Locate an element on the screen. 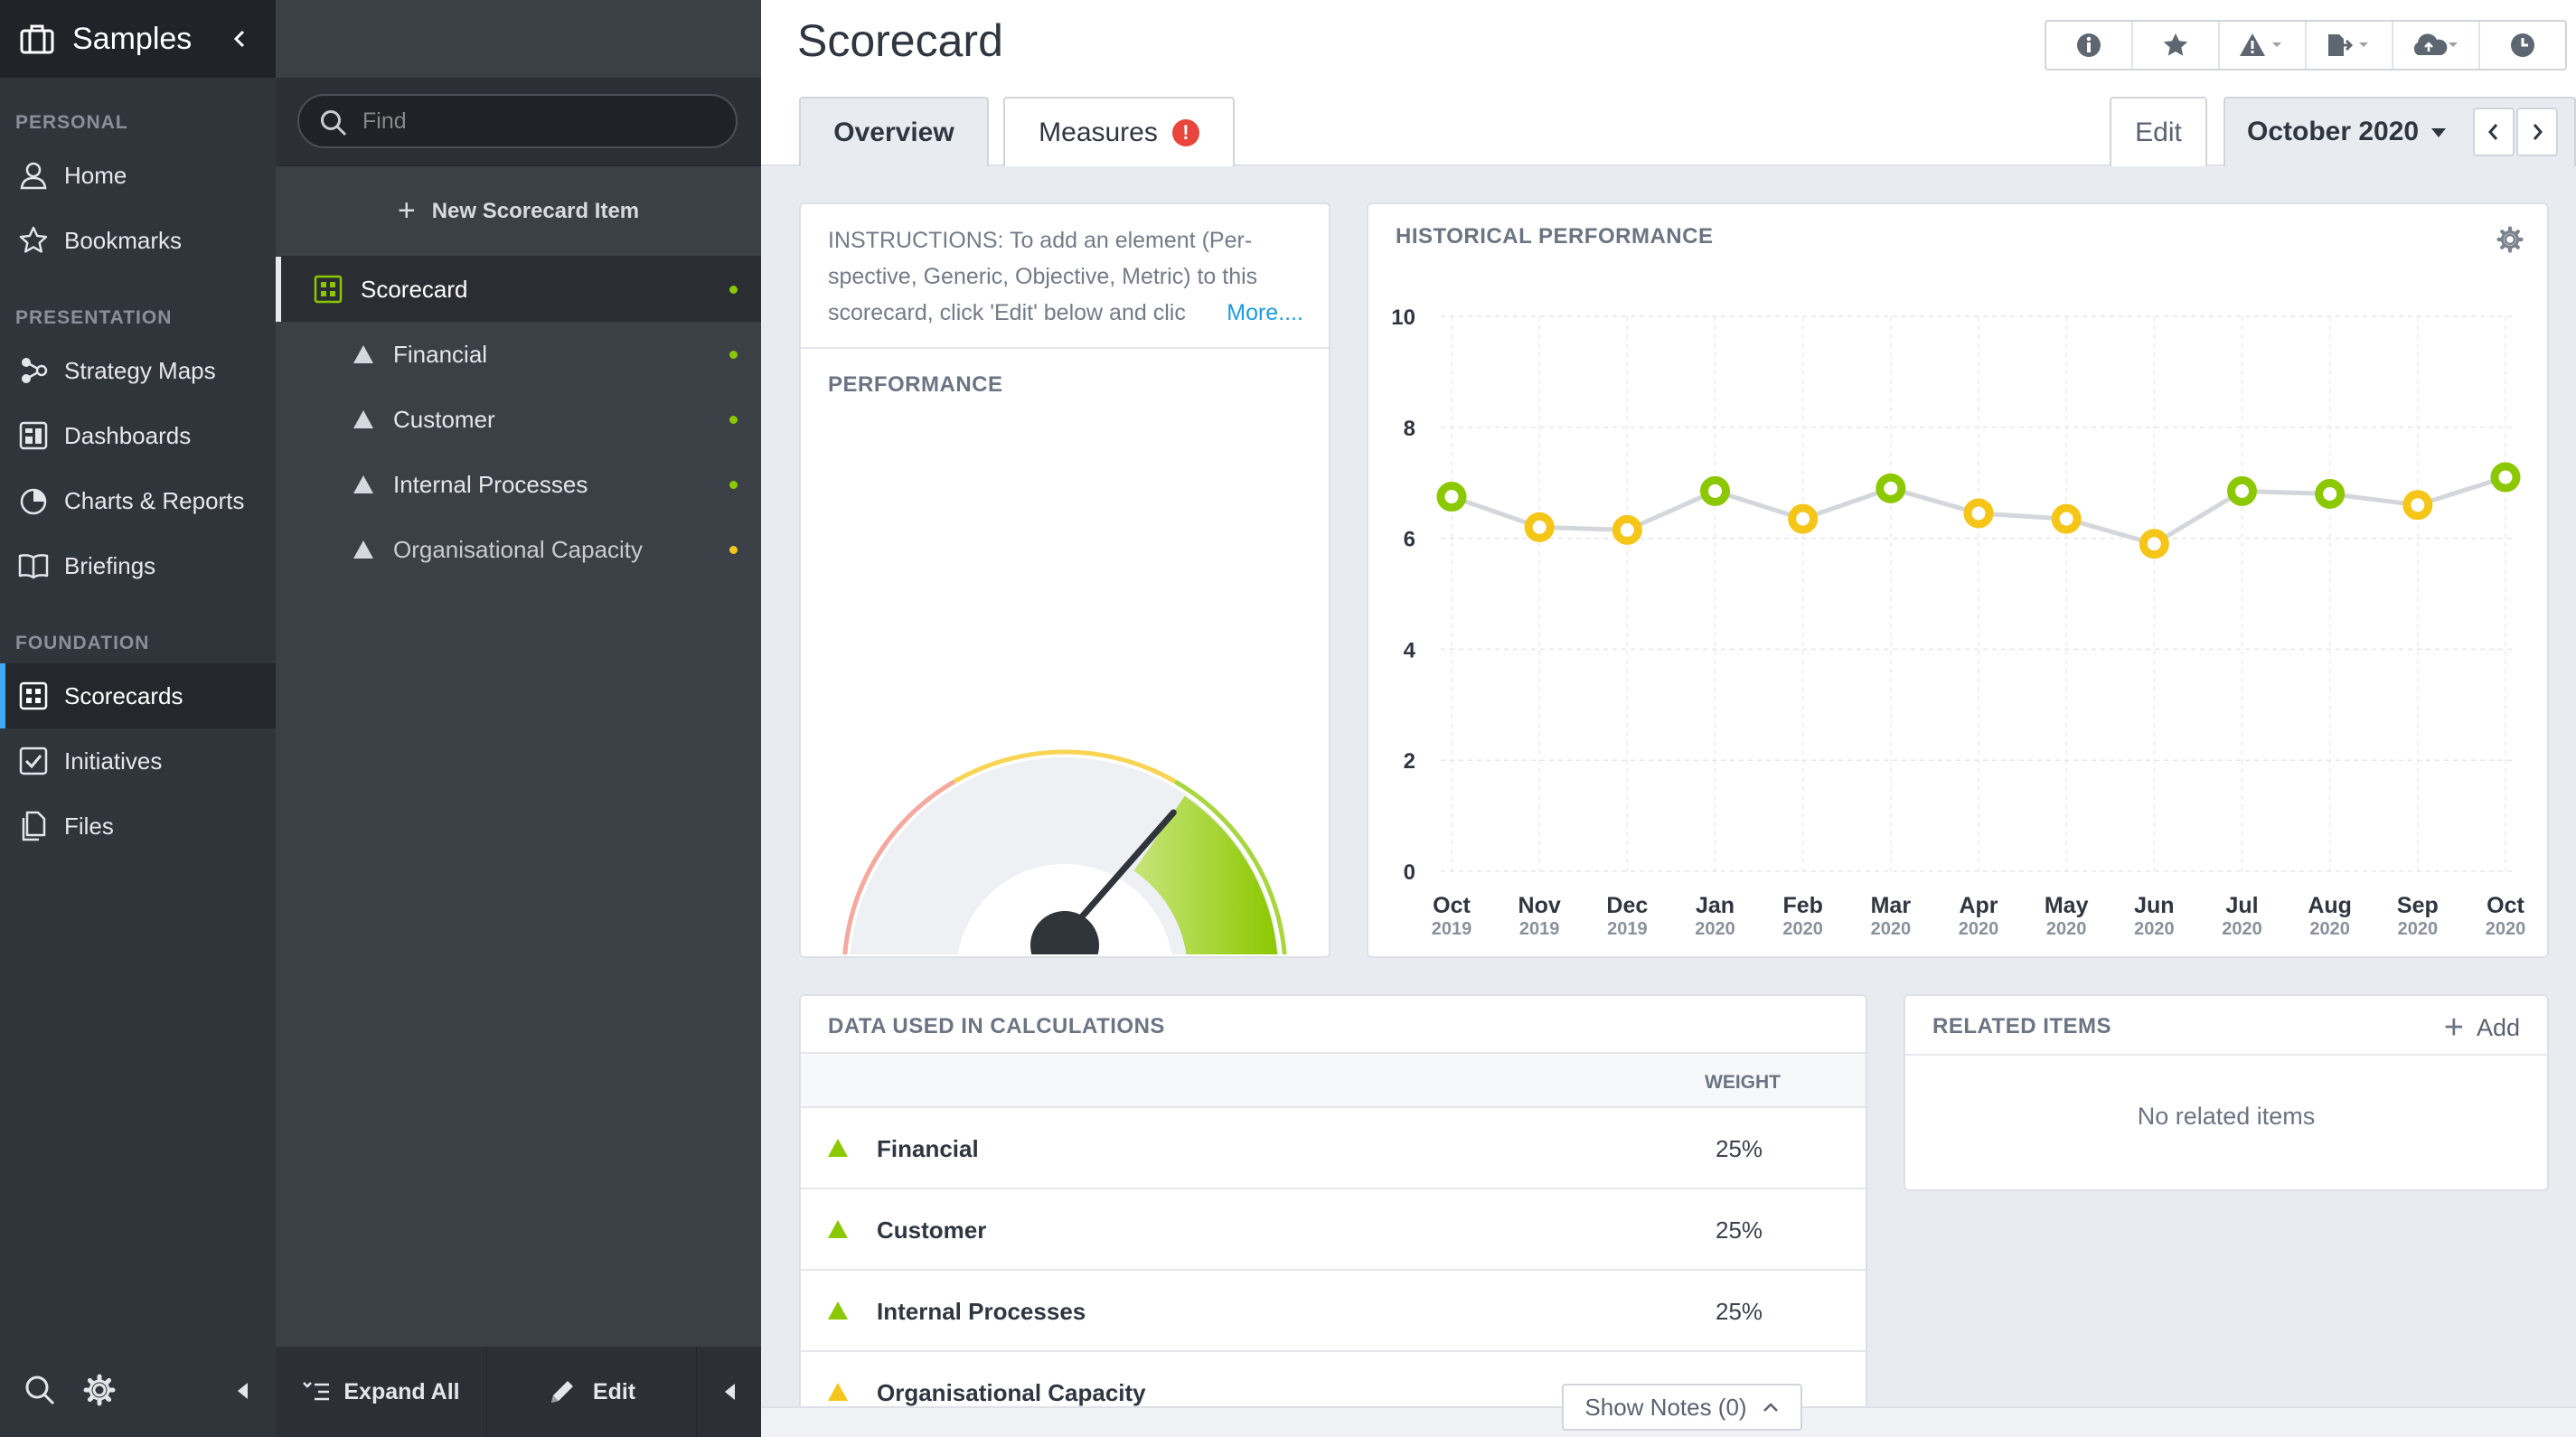  edit-label: Edit is located at coordinates (2158, 132).